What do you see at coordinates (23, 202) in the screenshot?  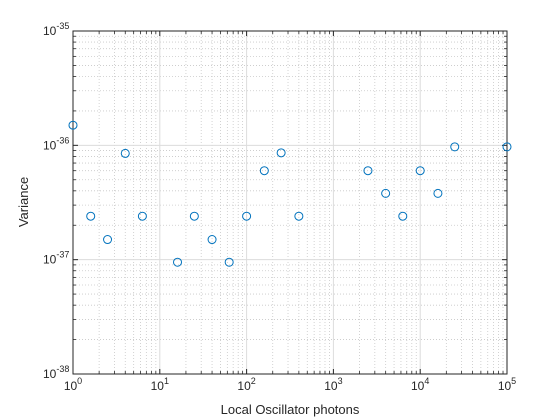 I see `y-axis-label: Variance` at bounding box center [23, 202].